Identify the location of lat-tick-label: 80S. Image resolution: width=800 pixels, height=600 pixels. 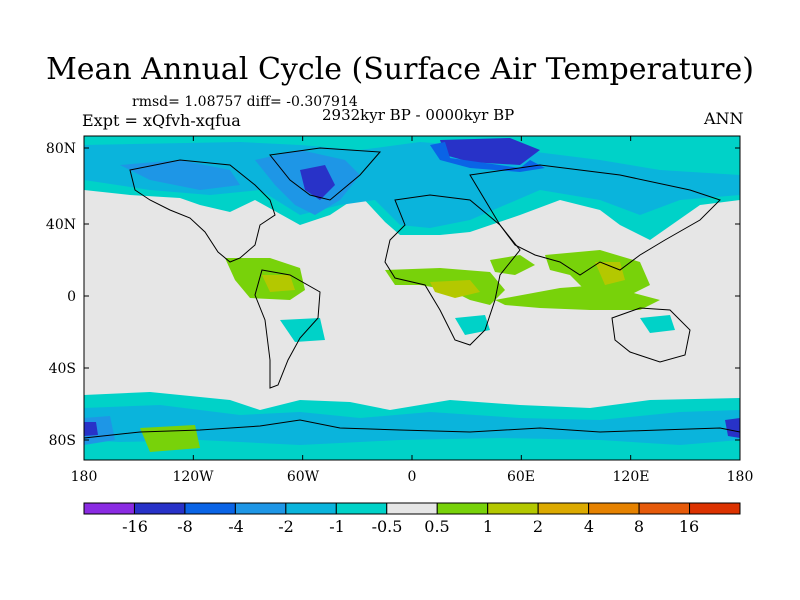
(62, 441).